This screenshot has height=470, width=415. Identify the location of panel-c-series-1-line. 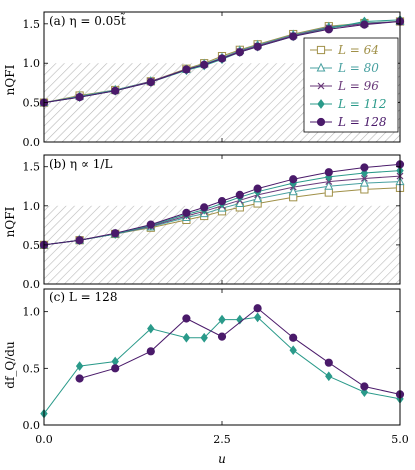
(240, 351).